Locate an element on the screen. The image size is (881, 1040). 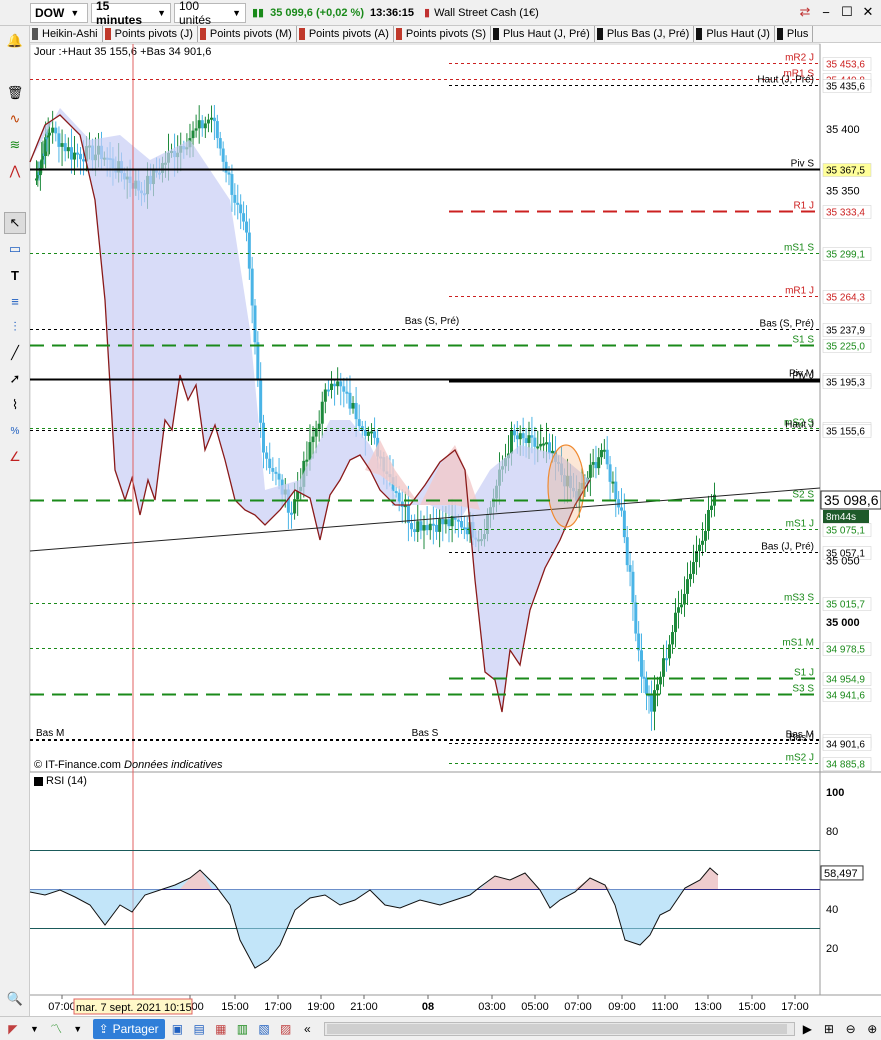
countdown-box is located at coordinates (846, 516).